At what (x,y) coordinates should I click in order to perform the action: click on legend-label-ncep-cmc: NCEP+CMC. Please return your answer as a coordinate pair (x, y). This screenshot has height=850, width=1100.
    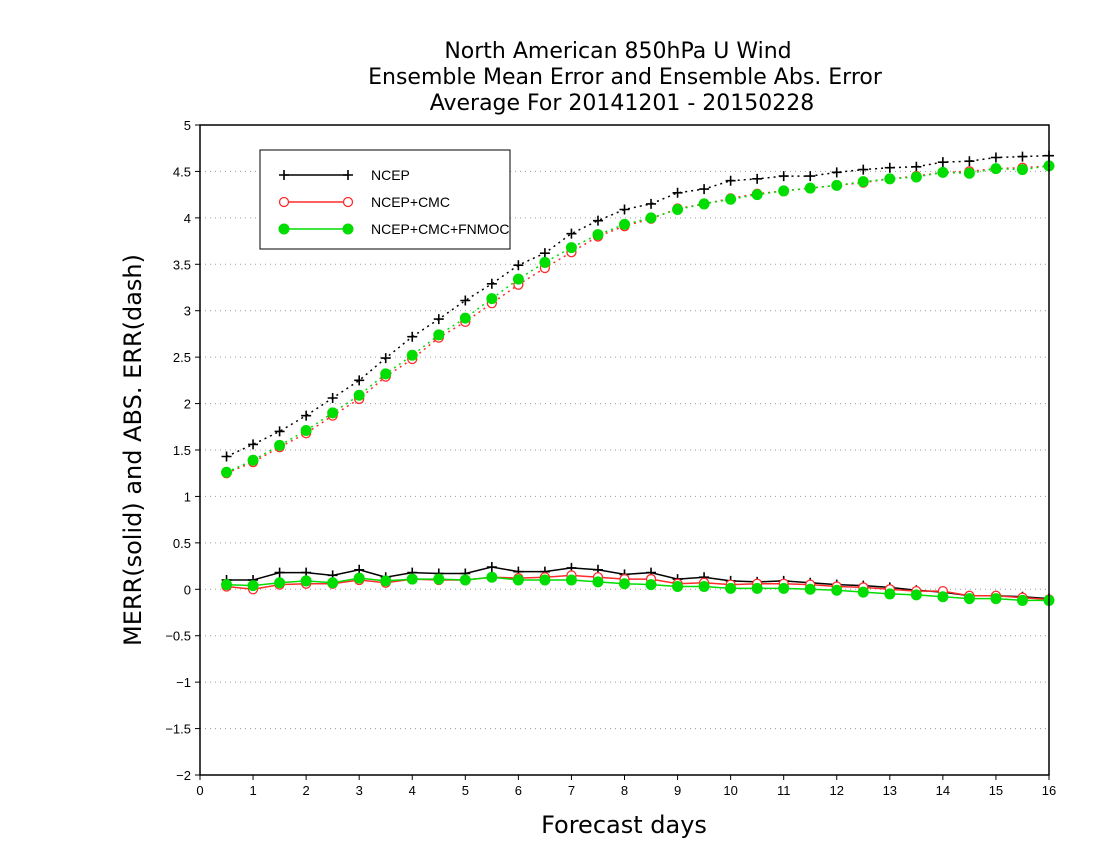
    Looking at the image, I should click on (410, 202).